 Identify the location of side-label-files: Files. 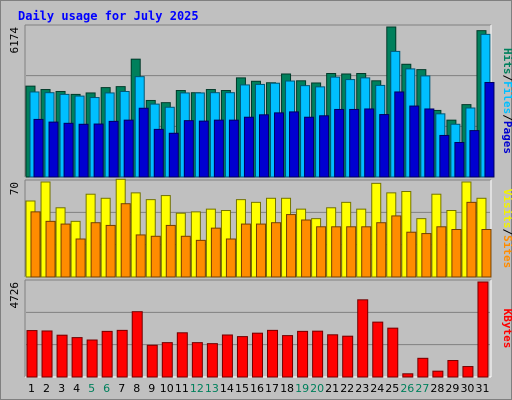
(506, 97).